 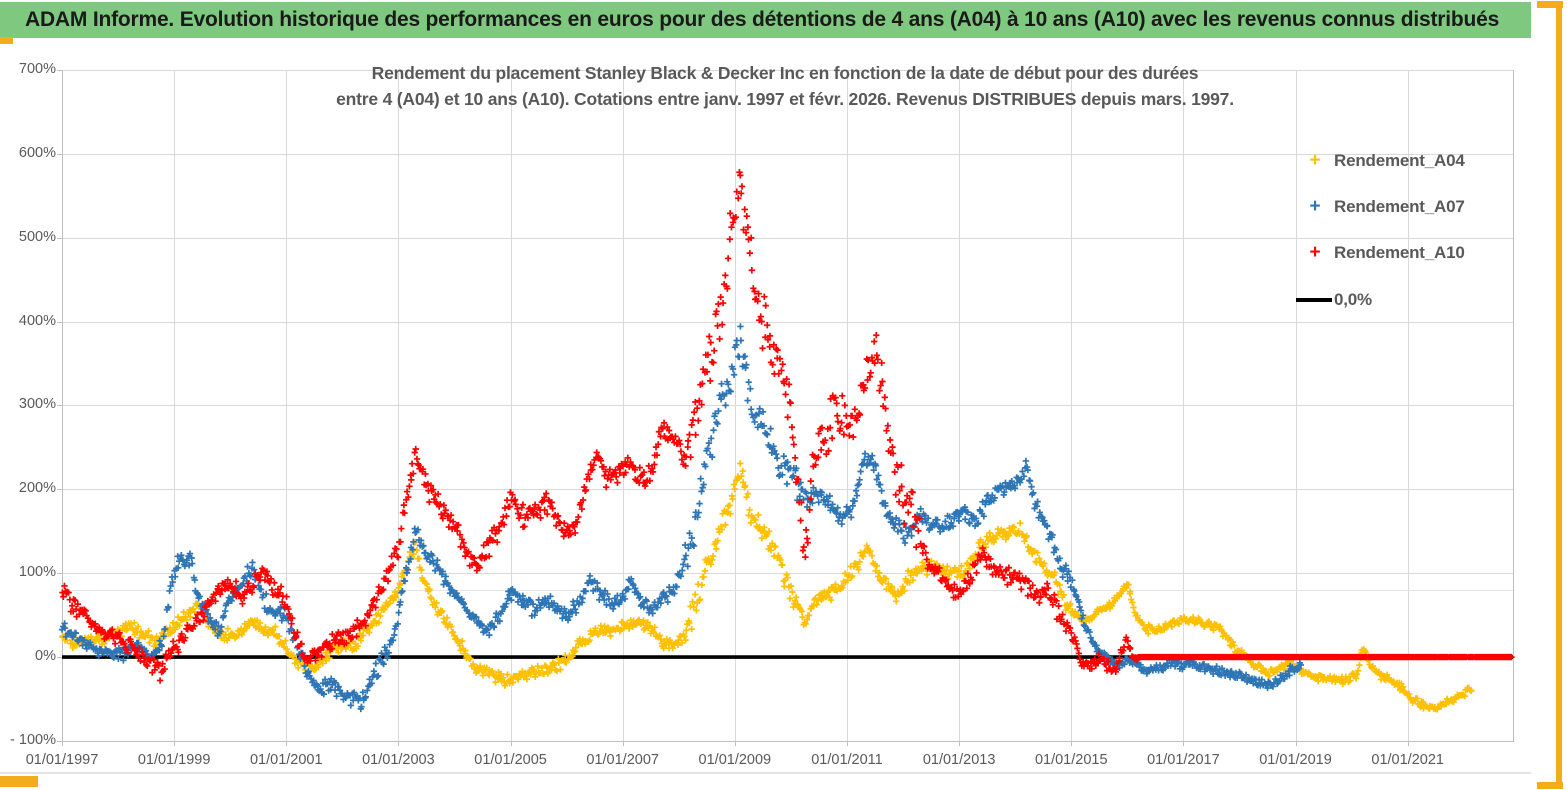 I want to click on y-tick-label: 400%, so click(x=37, y=320).